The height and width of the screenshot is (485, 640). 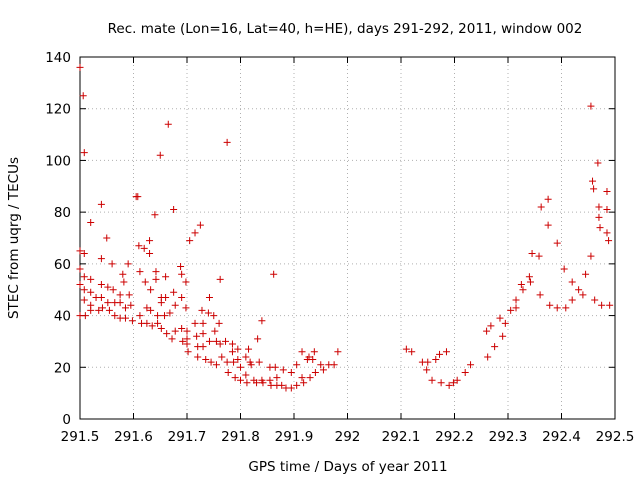 What do you see at coordinates (347, 467) in the screenshot?
I see `x-axis-label: GPS time / Days of year 2011` at bounding box center [347, 467].